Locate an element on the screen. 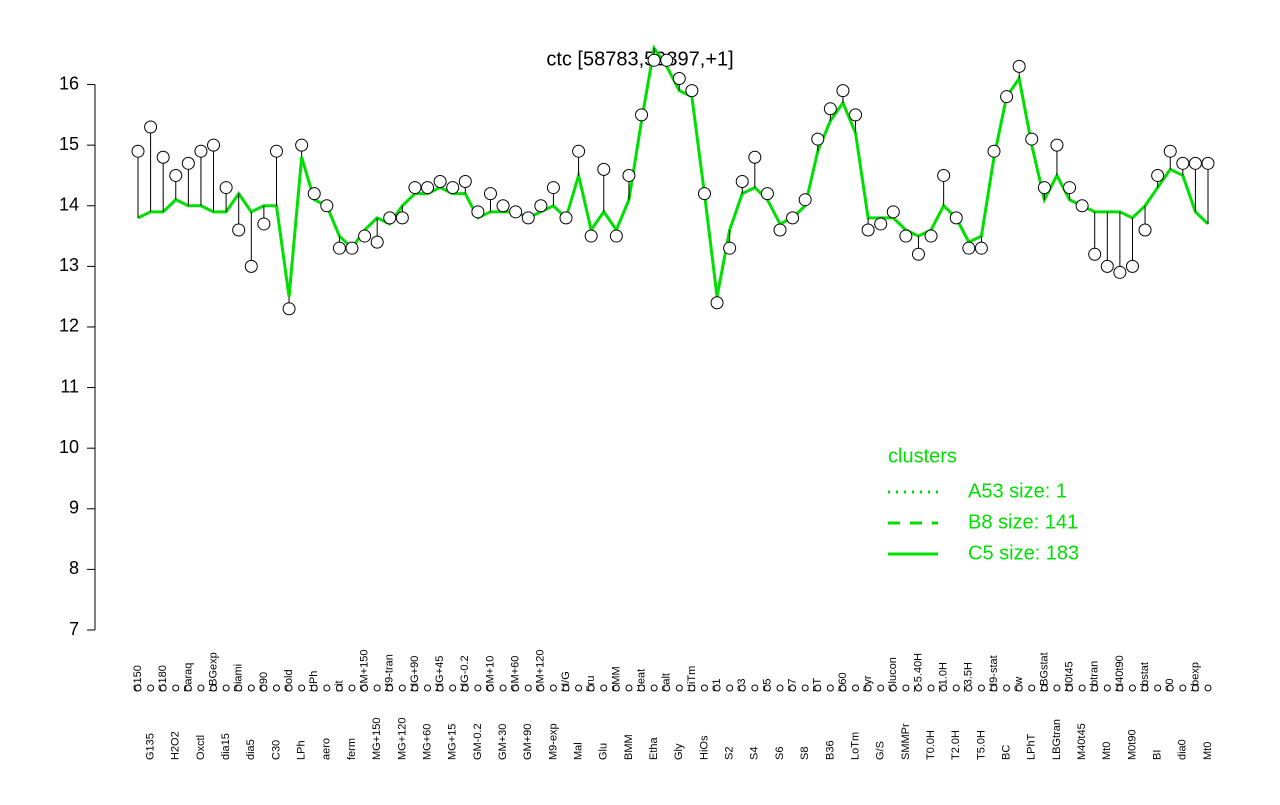 Image resolution: width=1280 pixels, height=805 pixels. x-tick-label: T0.0H is located at coordinates (931, 745).